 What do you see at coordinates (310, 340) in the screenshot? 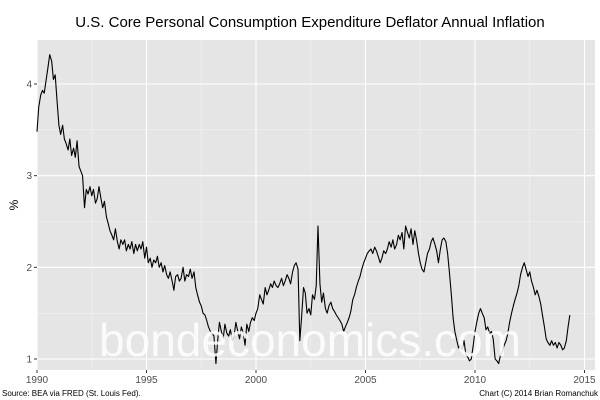
I see `watermark-text: bondeconomics.com` at bounding box center [310, 340].